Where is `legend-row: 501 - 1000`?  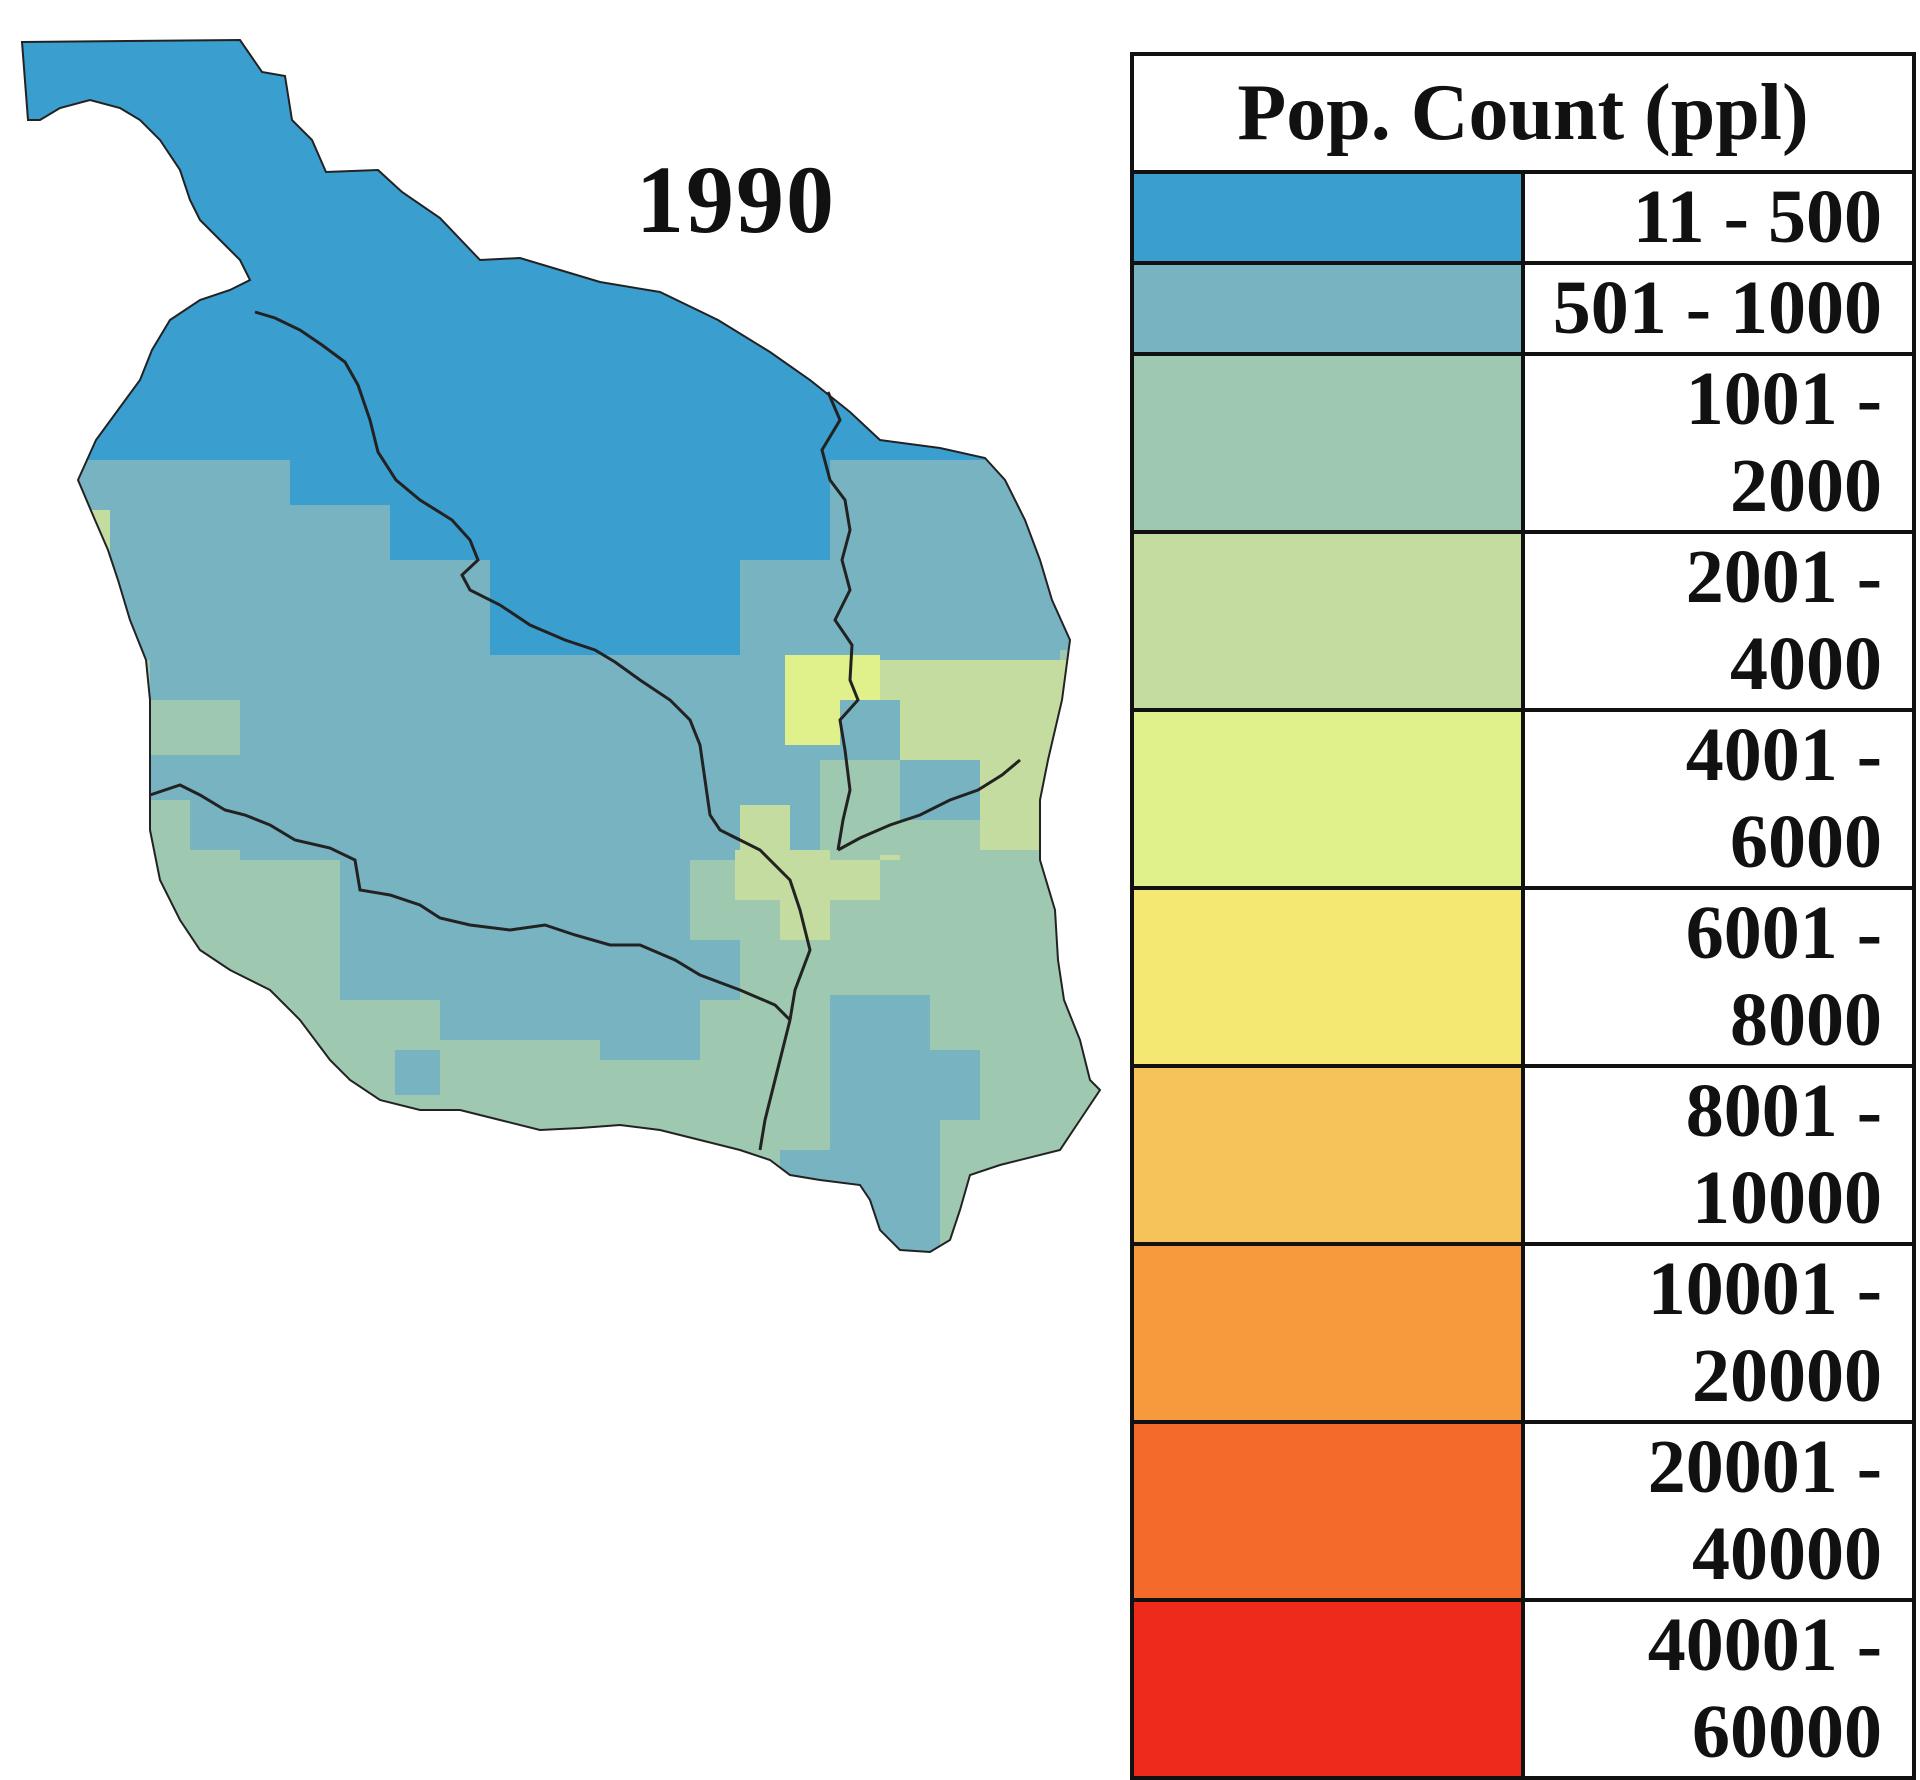
legend-row: 501 - 1000 is located at coordinates (1523, 308).